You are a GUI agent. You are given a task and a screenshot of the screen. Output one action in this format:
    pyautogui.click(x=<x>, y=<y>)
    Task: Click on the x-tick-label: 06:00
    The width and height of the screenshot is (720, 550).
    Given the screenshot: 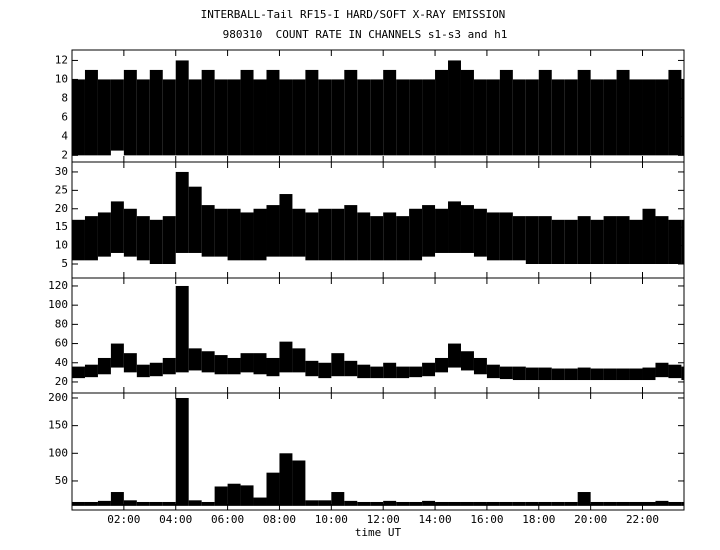 What is the action you would take?
    pyautogui.click(x=227, y=519)
    